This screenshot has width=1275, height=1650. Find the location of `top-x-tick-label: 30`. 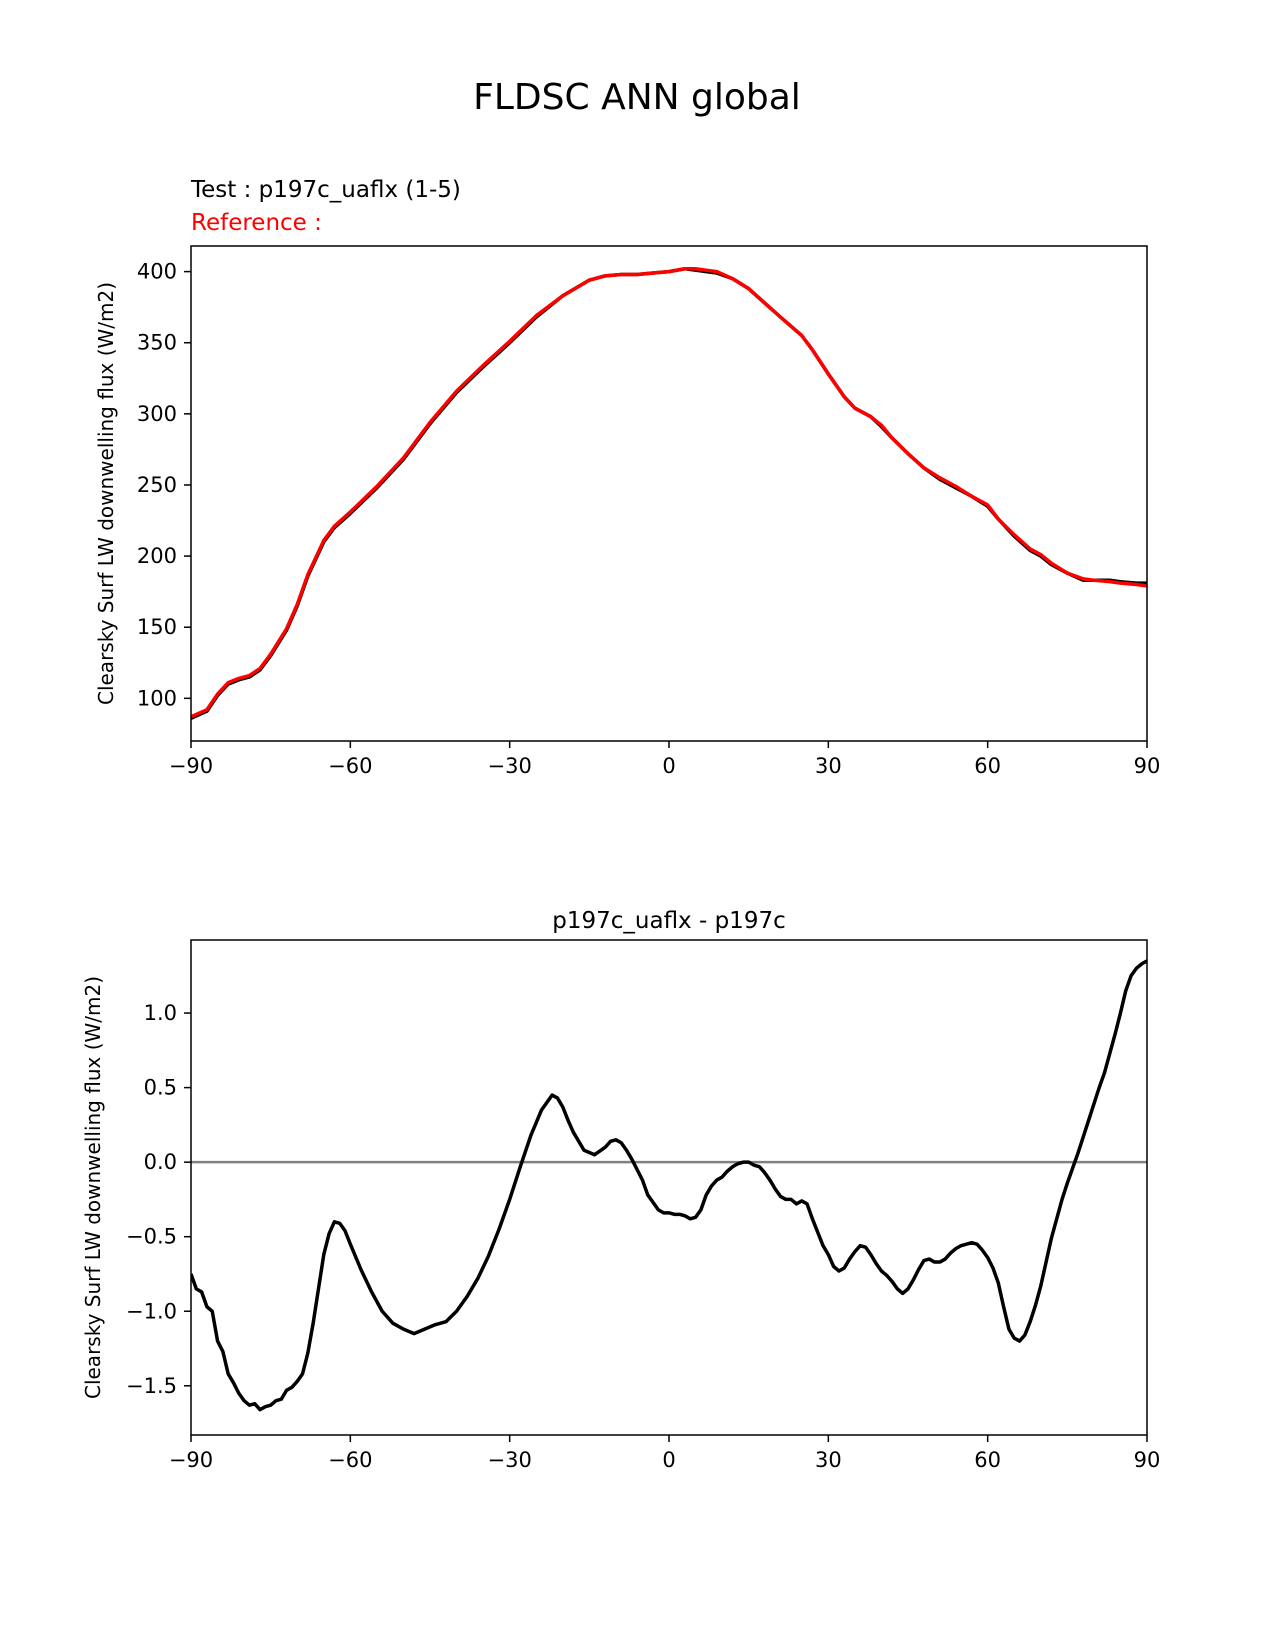

top-x-tick-label: 30 is located at coordinates (828, 766).